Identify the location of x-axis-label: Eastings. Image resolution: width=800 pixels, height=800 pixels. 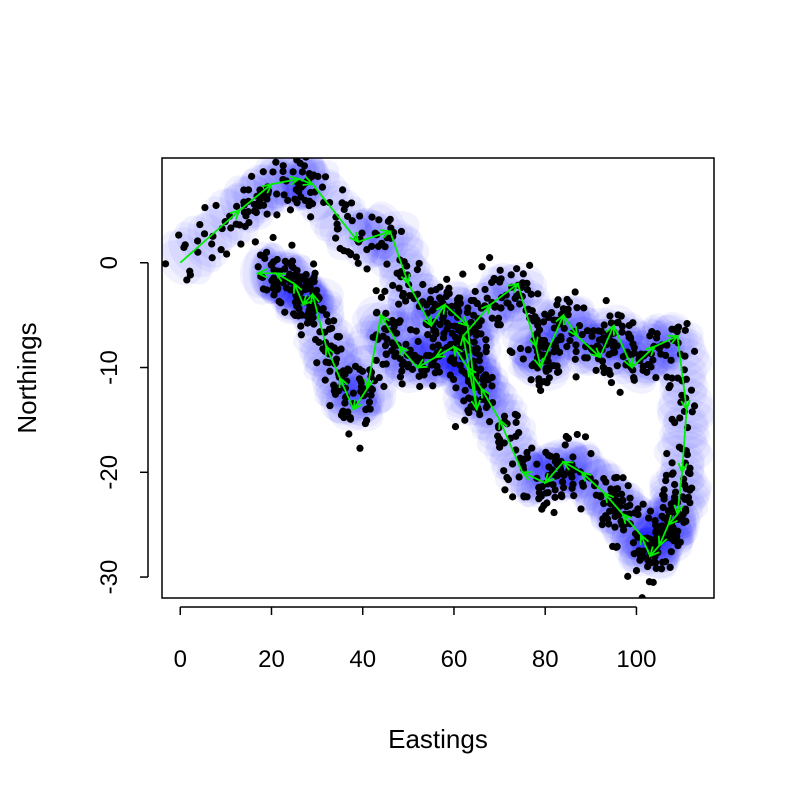
(438, 739).